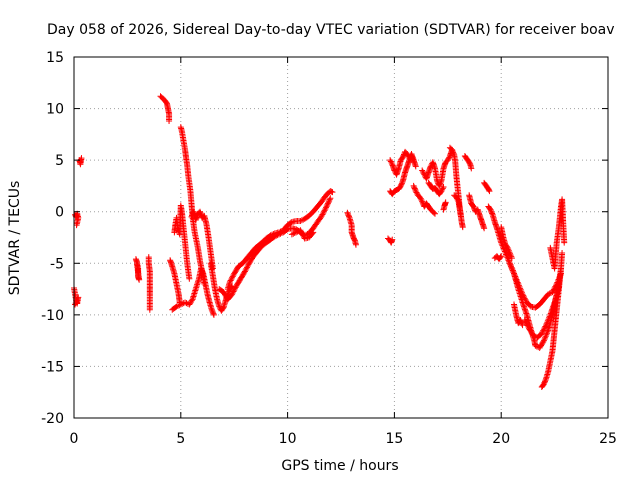  What do you see at coordinates (180, 439) in the screenshot?
I see `x-tick-label-1: 5` at bounding box center [180, 439].